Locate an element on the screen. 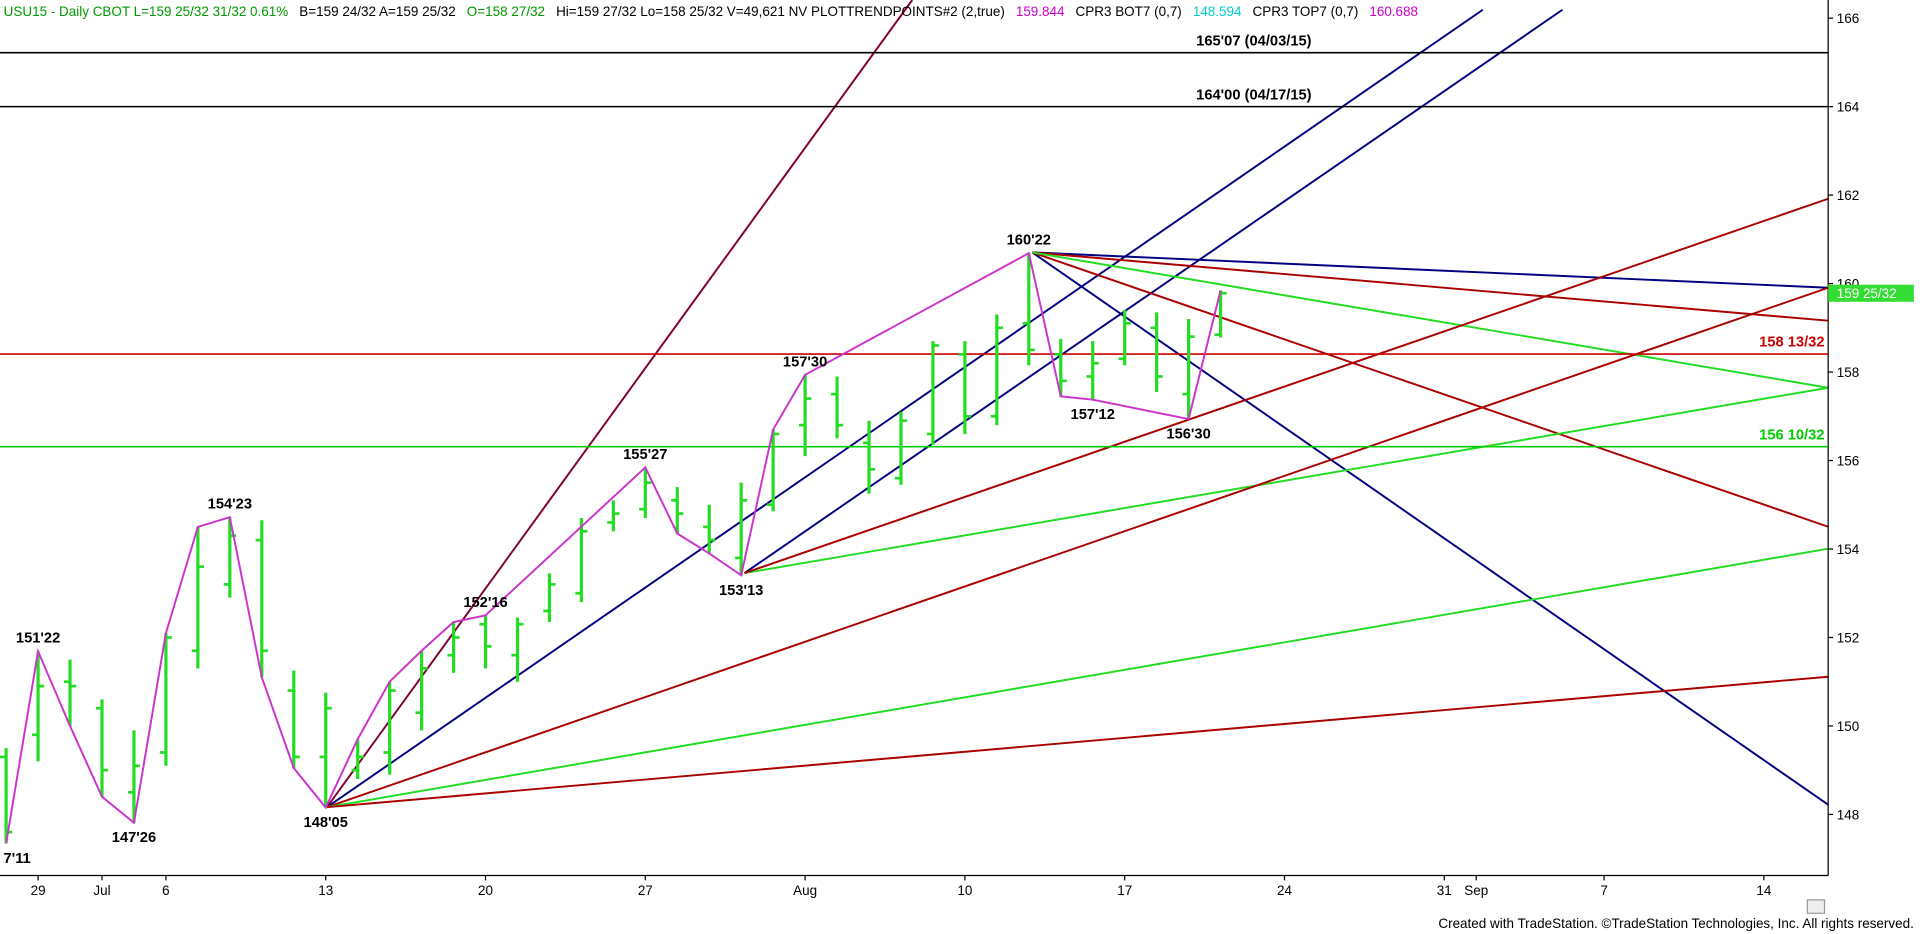 The image size is (1920, 934). header-item: 159.844 is located at coordinates (1040, 11).